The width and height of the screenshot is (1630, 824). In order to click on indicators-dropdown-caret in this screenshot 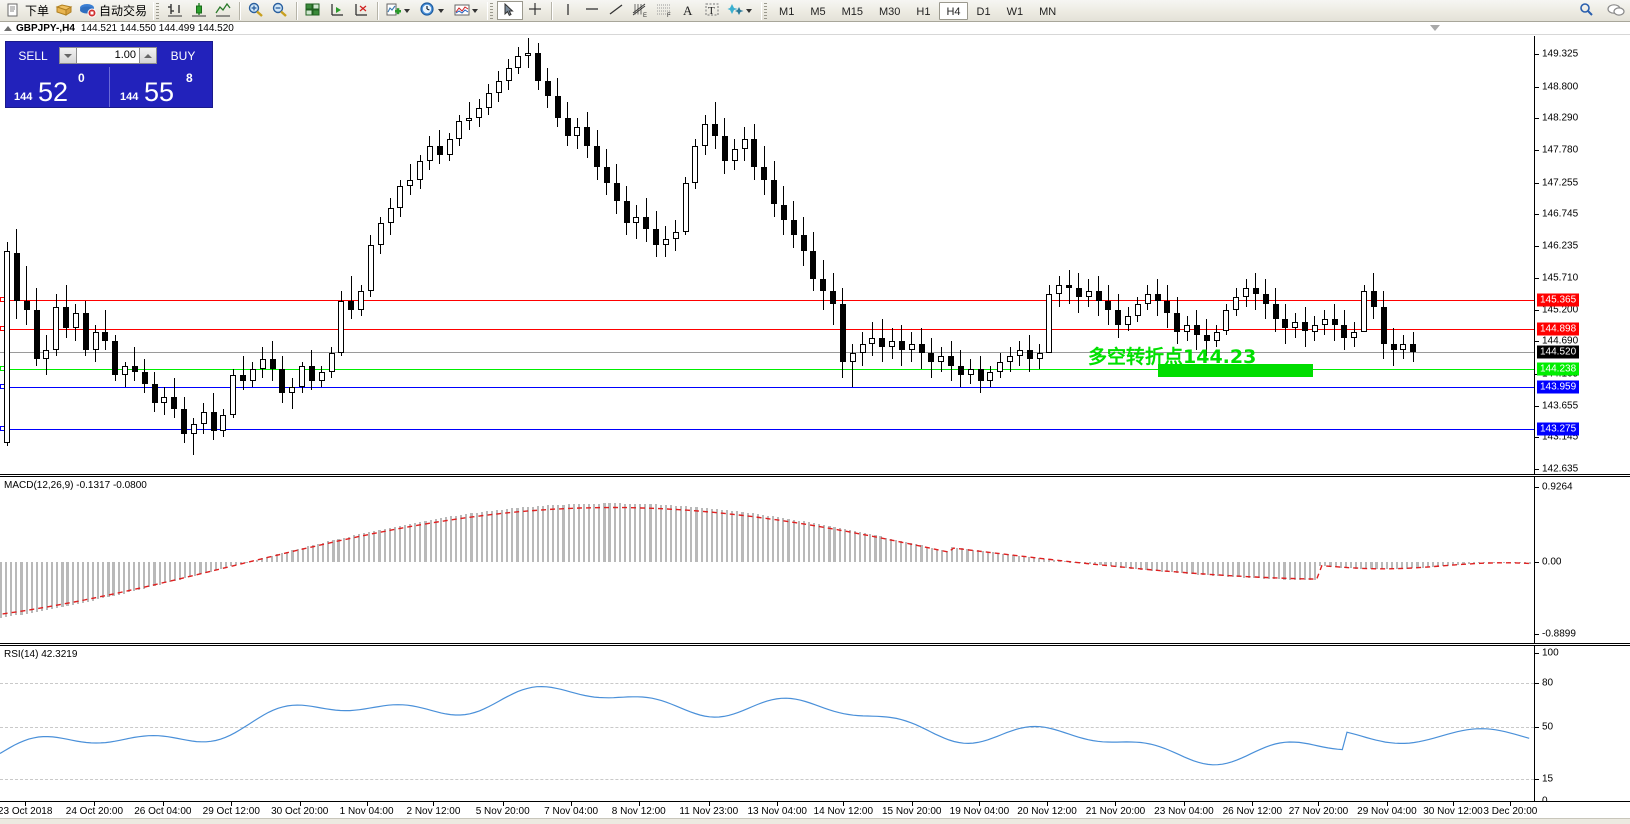, I will do `click(407, 10)`.